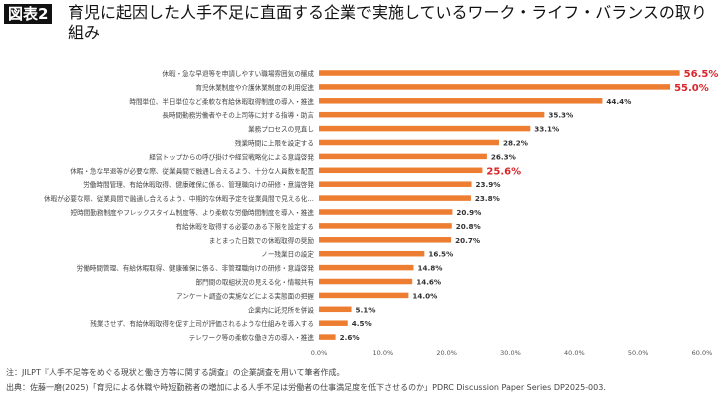  What do you see at coordinates (701, 74) in the screenshot?
I see `data-label: 56.5%` at bounding box center [701, 74].